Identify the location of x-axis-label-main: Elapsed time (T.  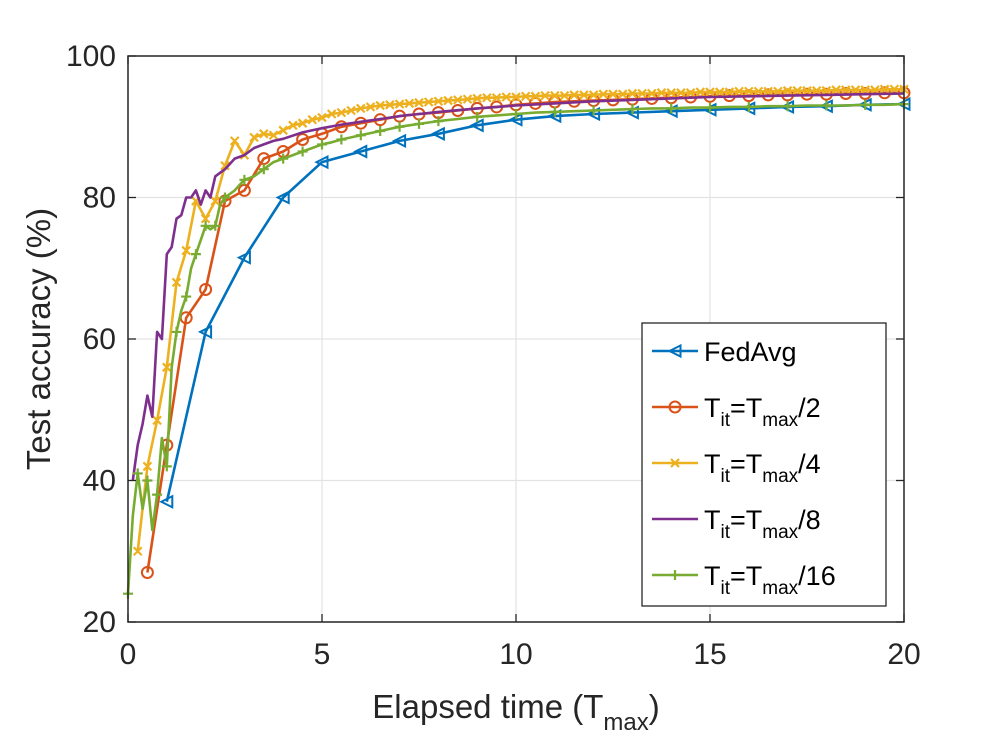
(487, 706).